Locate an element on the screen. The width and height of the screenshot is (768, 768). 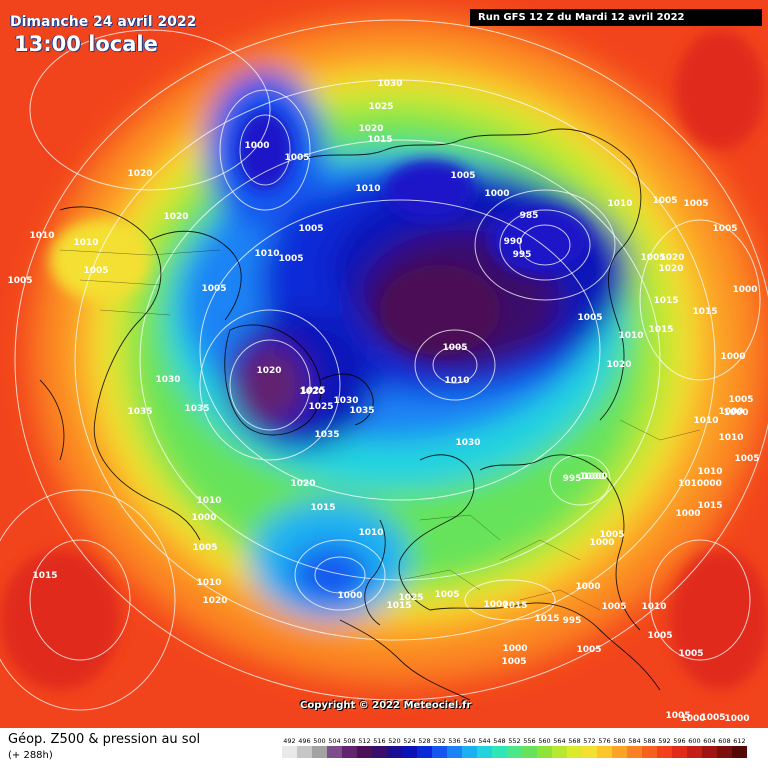
copyright: Copyright © 2022 Meteociel.fr is located at coordinates (386, 705).